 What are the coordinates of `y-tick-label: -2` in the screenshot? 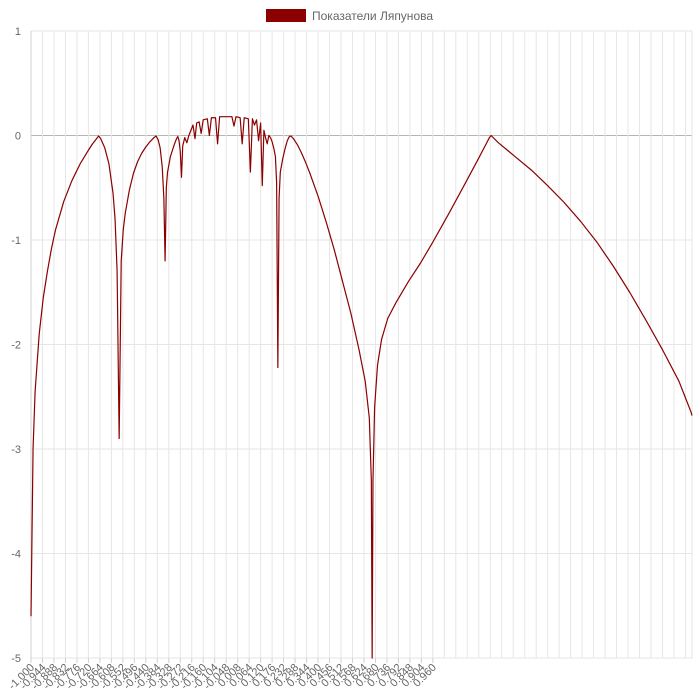 It's located at (16, 346).